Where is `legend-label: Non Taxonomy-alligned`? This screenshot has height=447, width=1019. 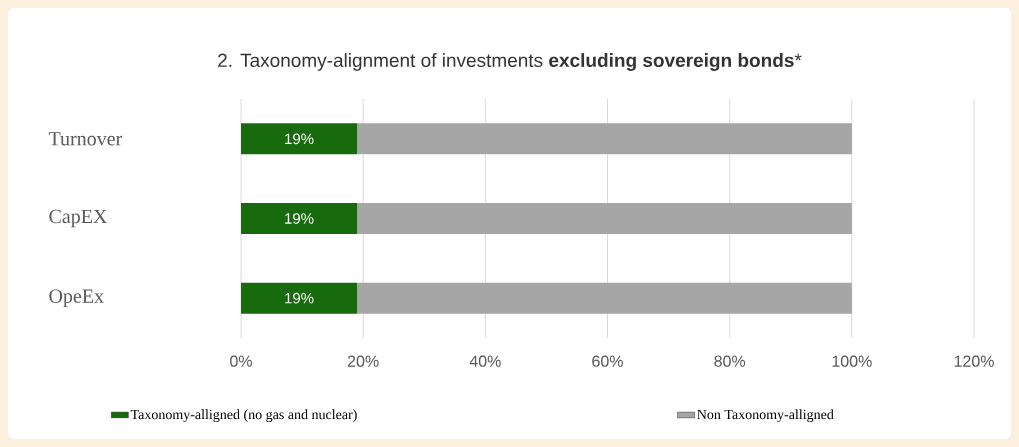 legend-label: Non Taxonomy-alligned is located at coordinates (765, 416).